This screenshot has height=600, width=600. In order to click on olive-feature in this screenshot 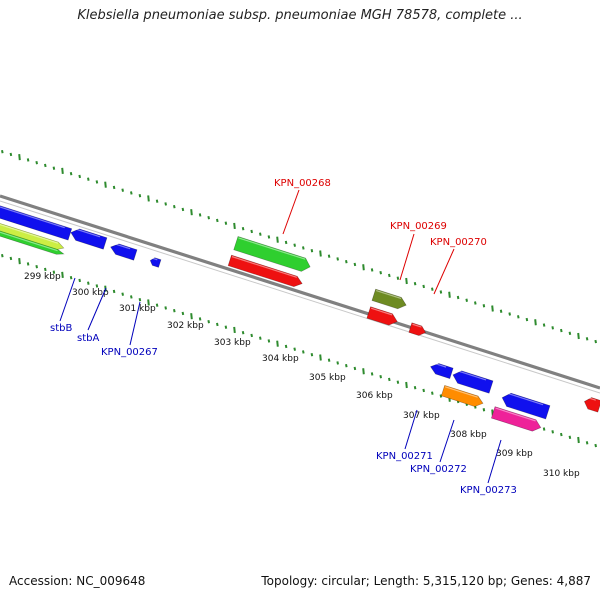, I will do `click(389, 299)`.